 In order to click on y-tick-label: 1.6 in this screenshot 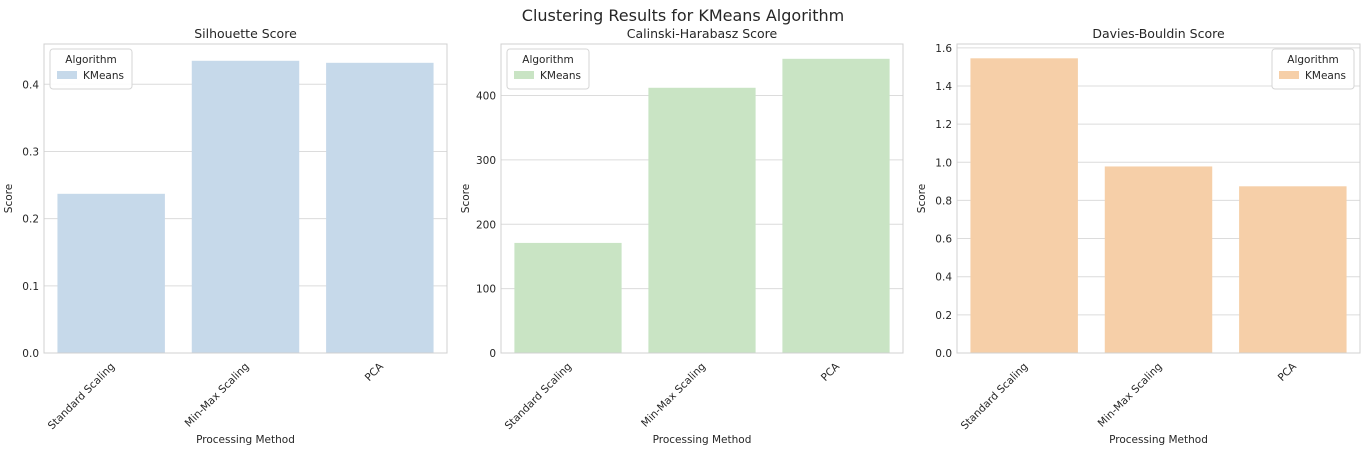, I will do `click(943, 49)`.